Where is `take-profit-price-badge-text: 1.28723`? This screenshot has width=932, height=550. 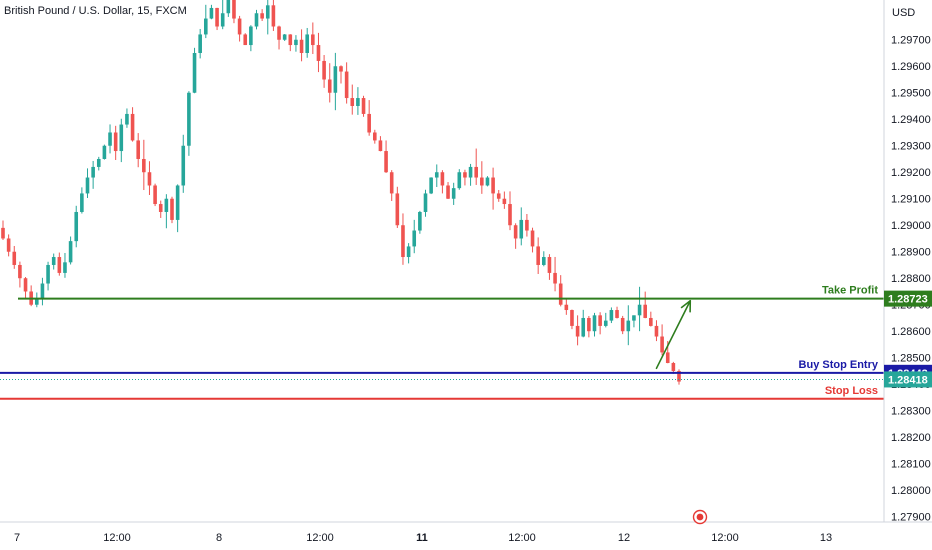
take-profit-price-badge-text: 1.28723 is located at coordinates (908, 300).